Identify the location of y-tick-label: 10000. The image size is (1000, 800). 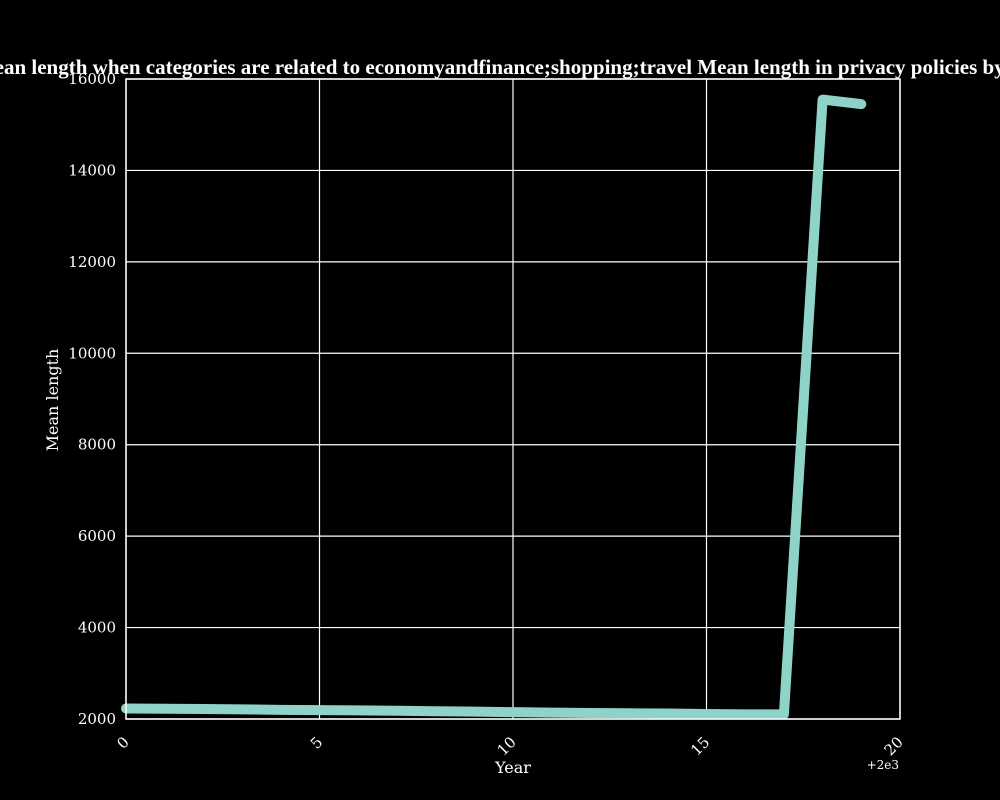
(92, 353).